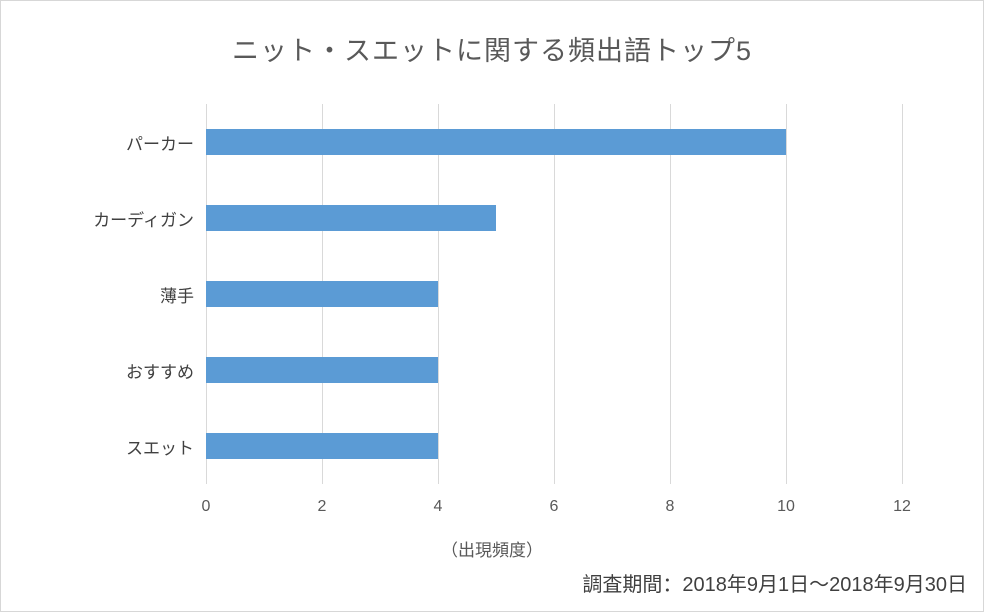  I want to click on x-tick-label: 2, so click(322, 506).